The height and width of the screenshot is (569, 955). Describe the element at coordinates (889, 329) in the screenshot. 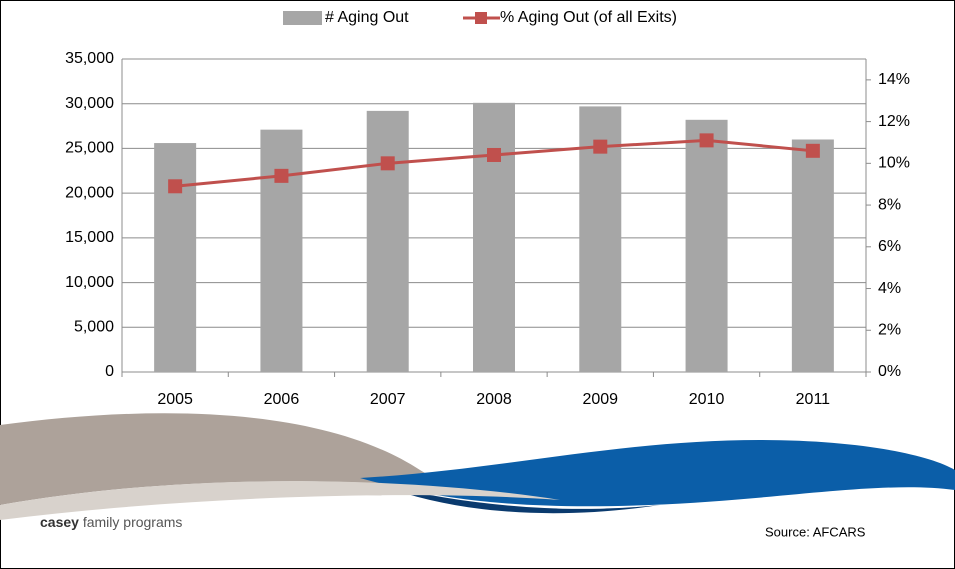

I see `y2-tick-label: 2%` at that location.